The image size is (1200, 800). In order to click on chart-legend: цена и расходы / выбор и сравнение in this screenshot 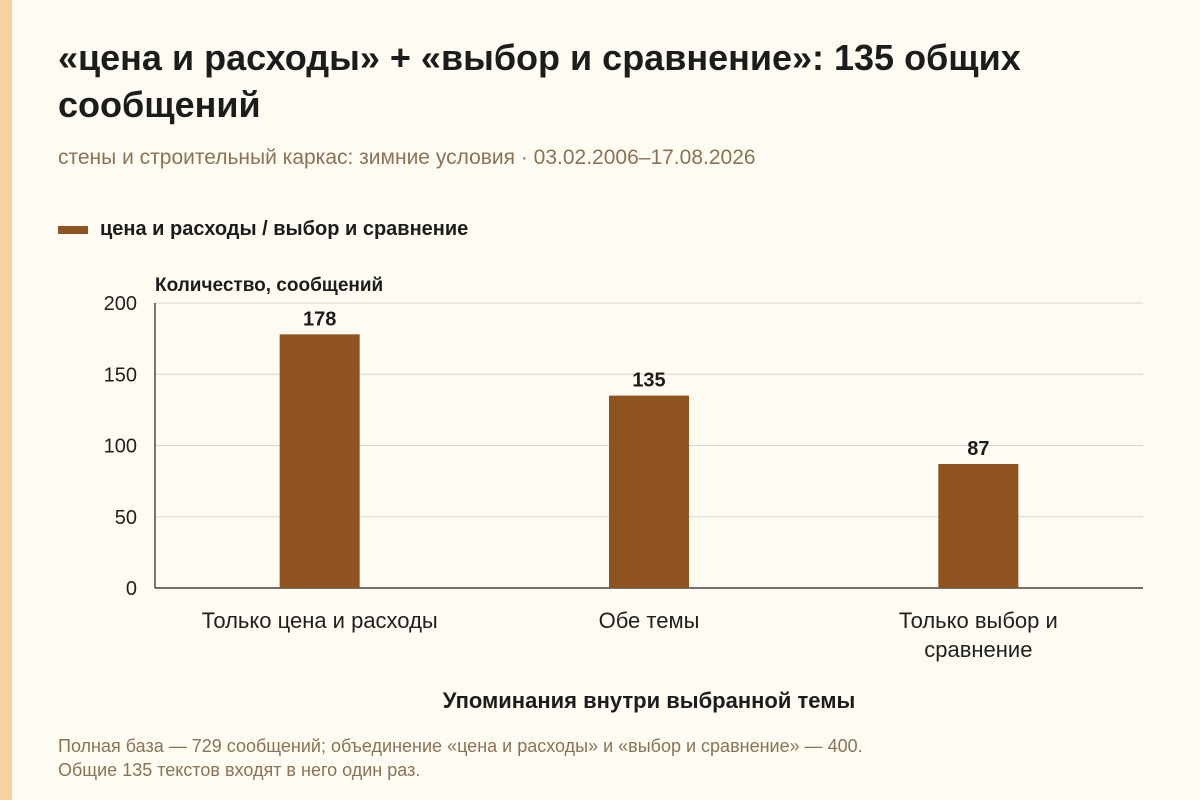, I will do `click(263, 229)`.